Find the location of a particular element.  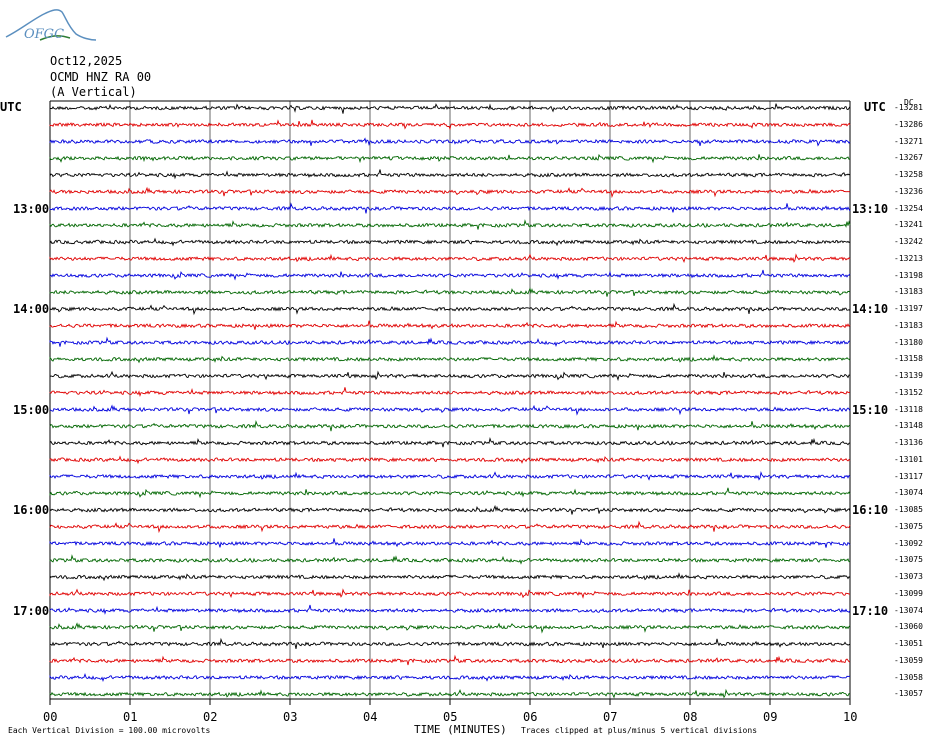

dc-offset-label: -13117 is located at coordinates (908, 476).